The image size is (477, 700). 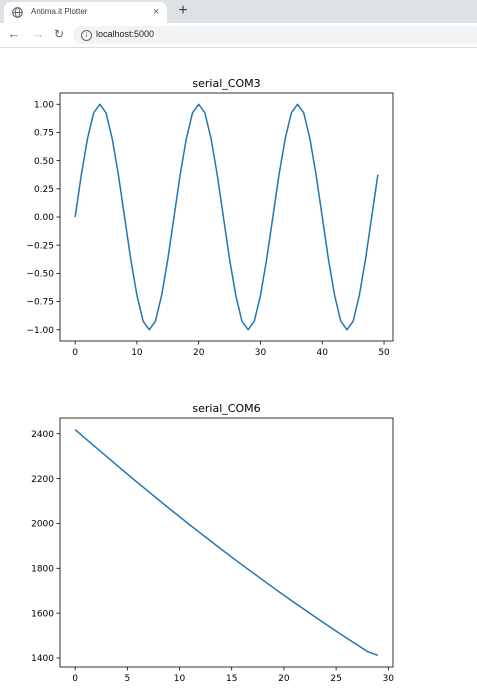 I want to click on chart-title: serial_COM6, so click(x=226, y=408).